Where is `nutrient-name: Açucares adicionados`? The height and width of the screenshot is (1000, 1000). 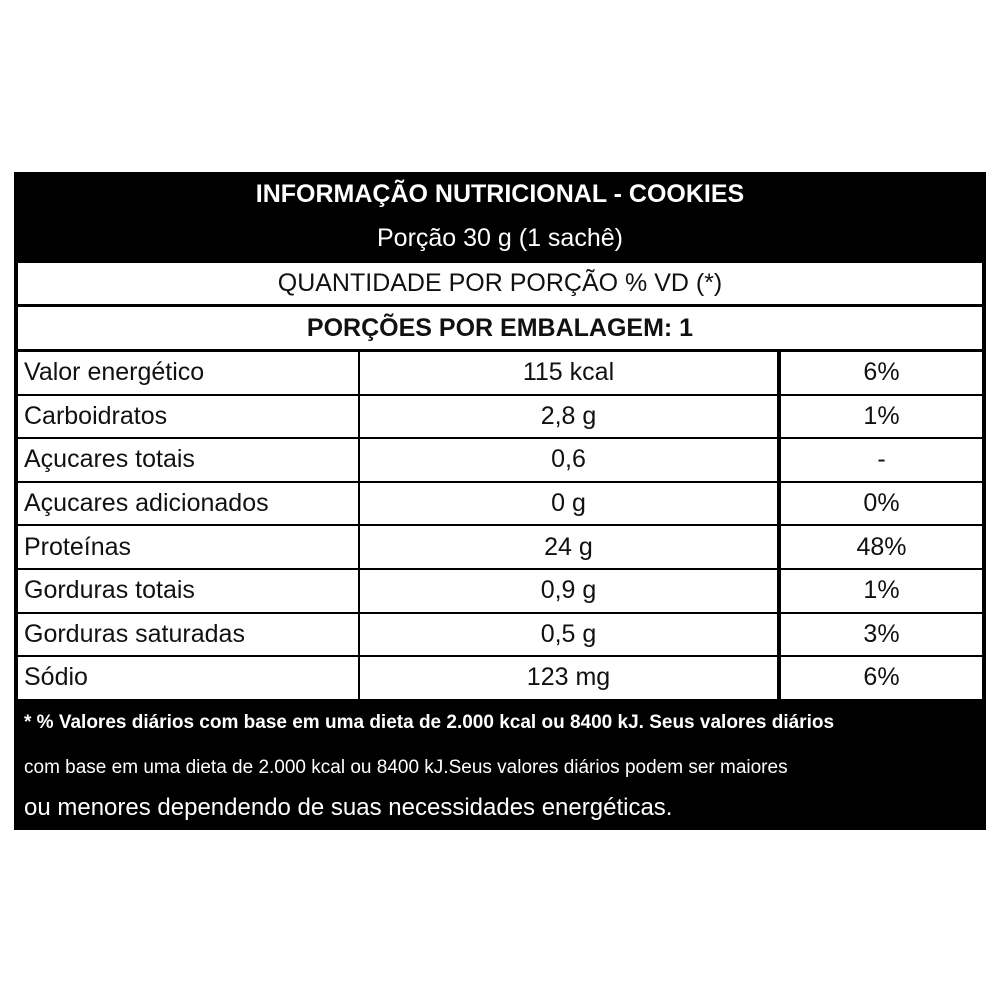 nutrient-name: Açucares adicionados is located at coordinates (188, 503).